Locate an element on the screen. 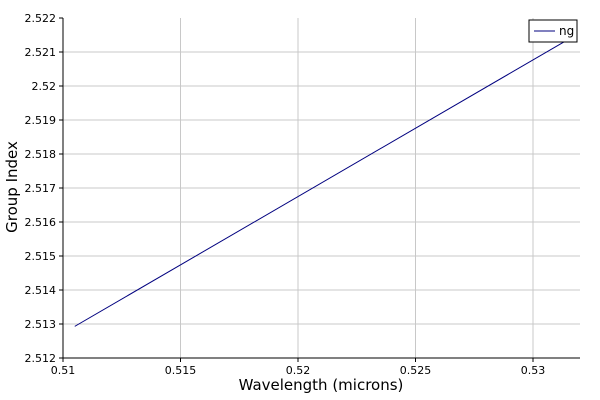  y-tick-label: 2.521 is located at coordinates (41, 52).